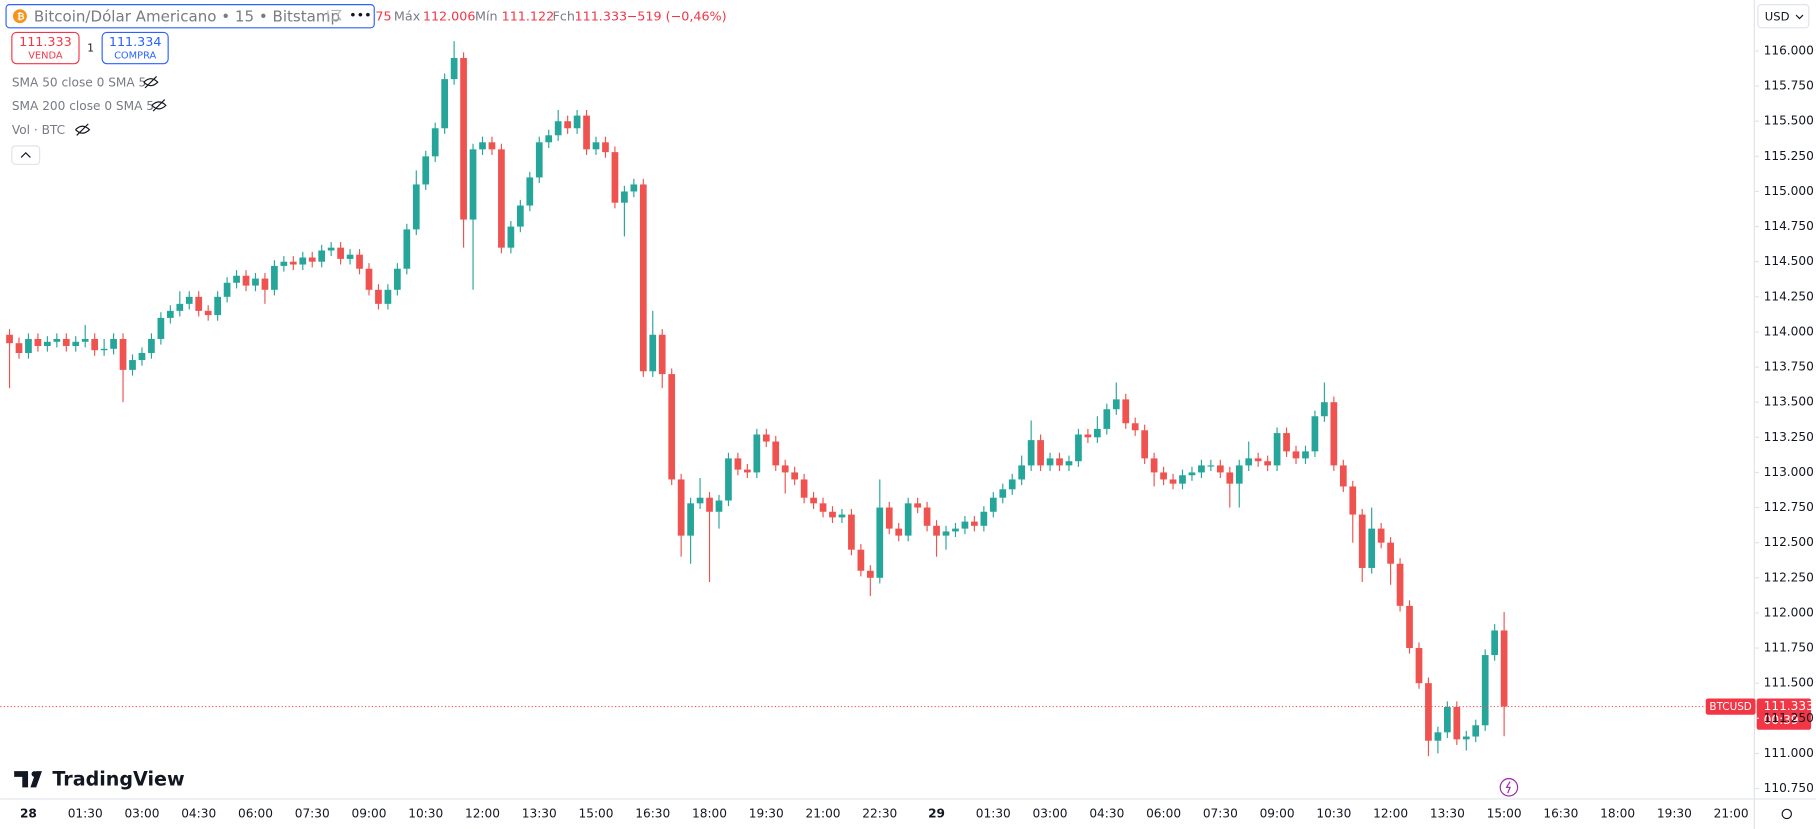 The width and height of the screenshot is (1816, 829). What do you see at coordinates (360, 16) in the screenshot?
I see `more-icon: •••` at bounding box center [360, 16].